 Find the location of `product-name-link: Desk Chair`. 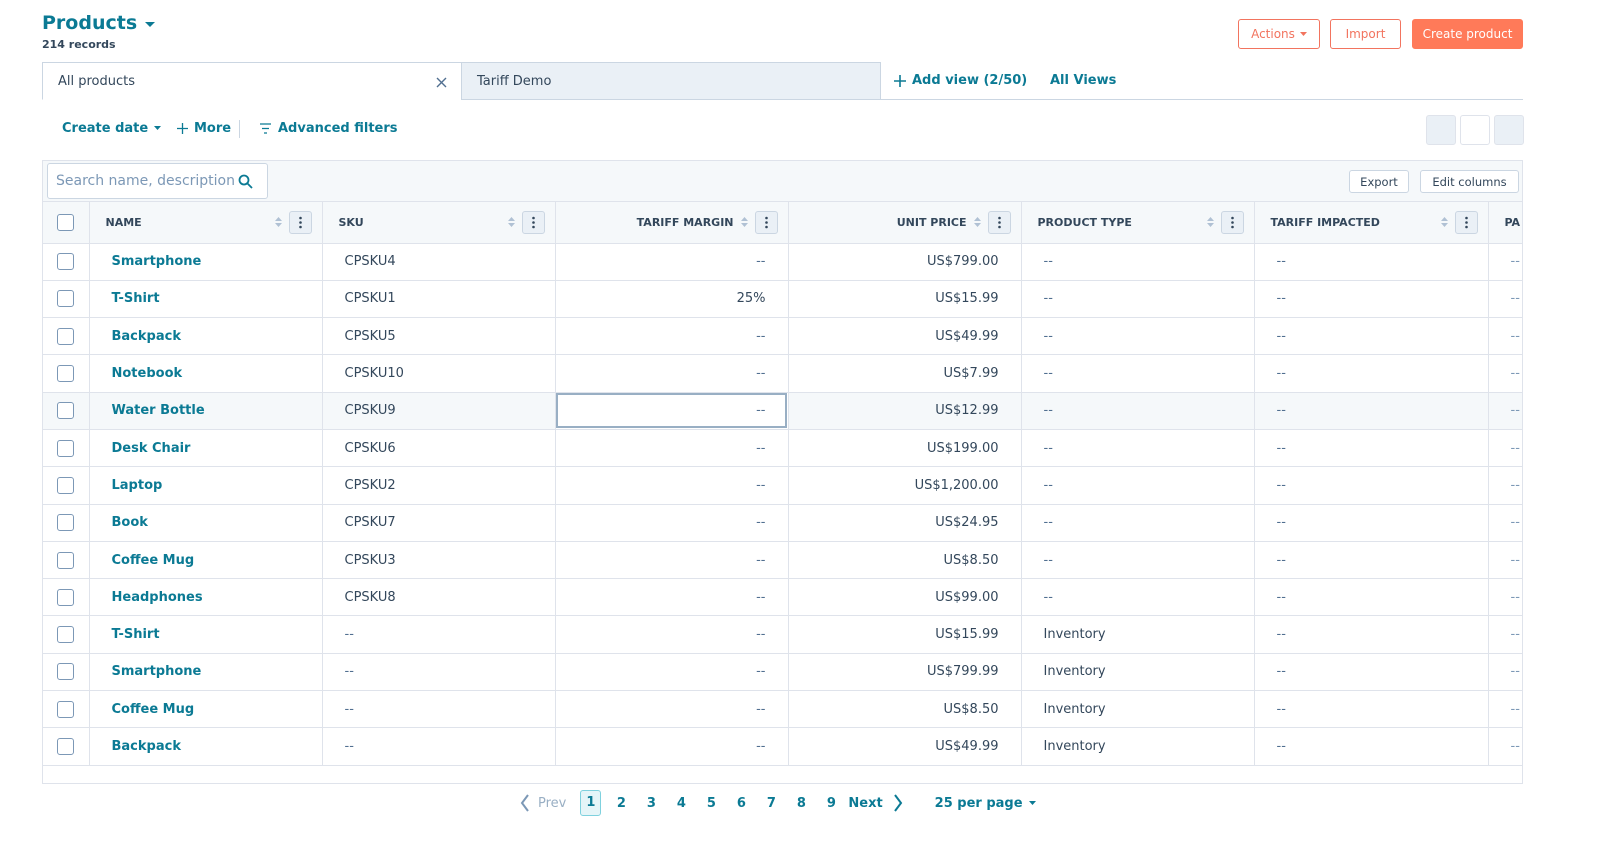

product-name-link: Desk Chair is located at coordinates (206, 448).